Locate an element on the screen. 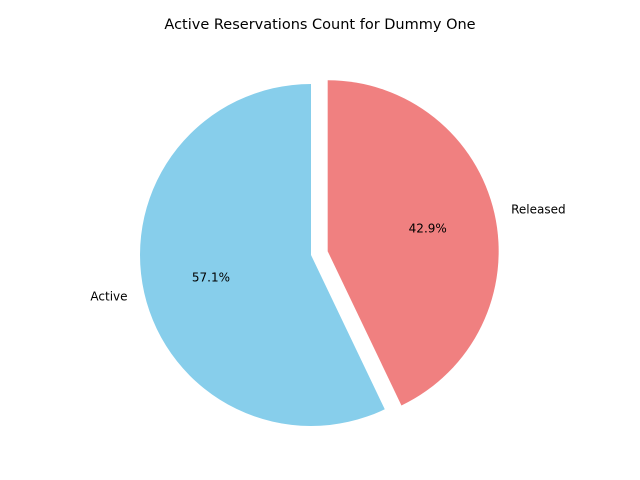 The image size is (640, 480). slice-label-active: Active is located at coordinates (108, 297).